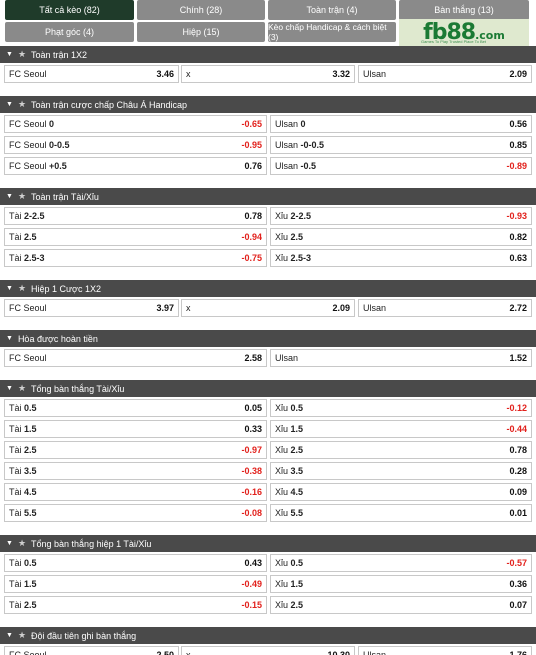  What do you see at coordinates (135, 145) in the screenshot?
I see `odds-selection: FC Seoul 0-0.5 -0.95` at bounding box center [135, 145].